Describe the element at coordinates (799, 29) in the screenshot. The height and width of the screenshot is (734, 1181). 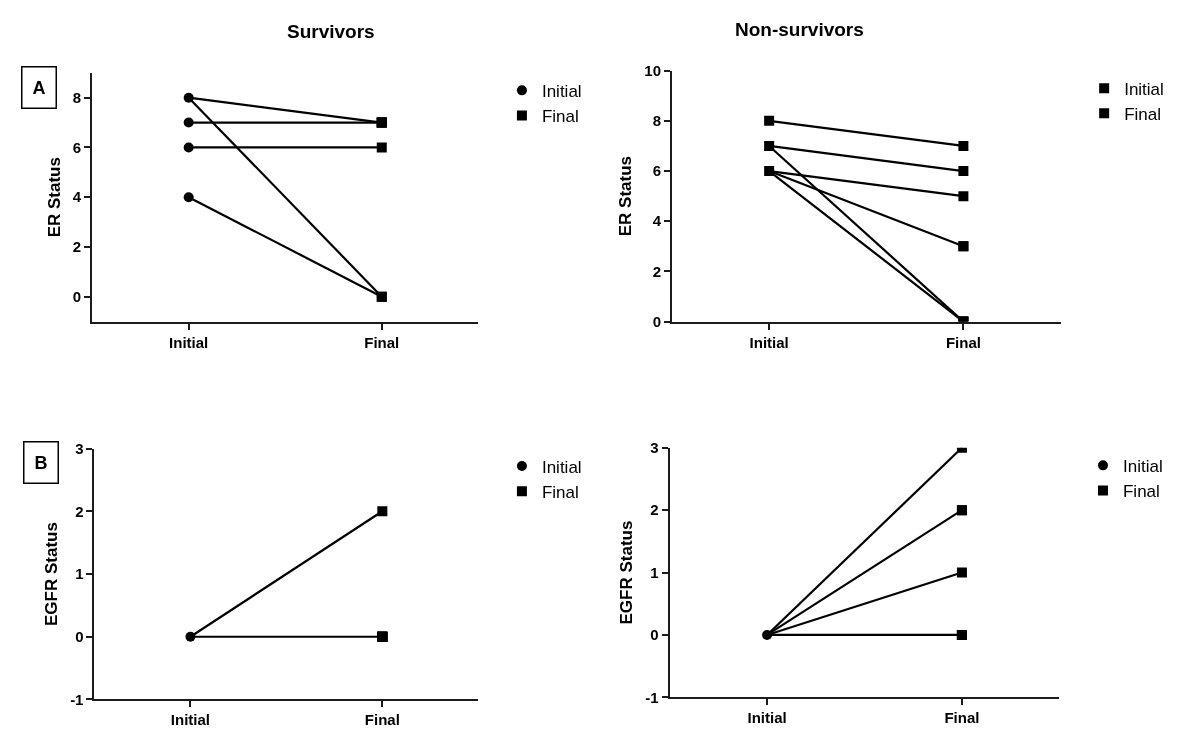
I see `chart-title: Non-survivors` at that location.